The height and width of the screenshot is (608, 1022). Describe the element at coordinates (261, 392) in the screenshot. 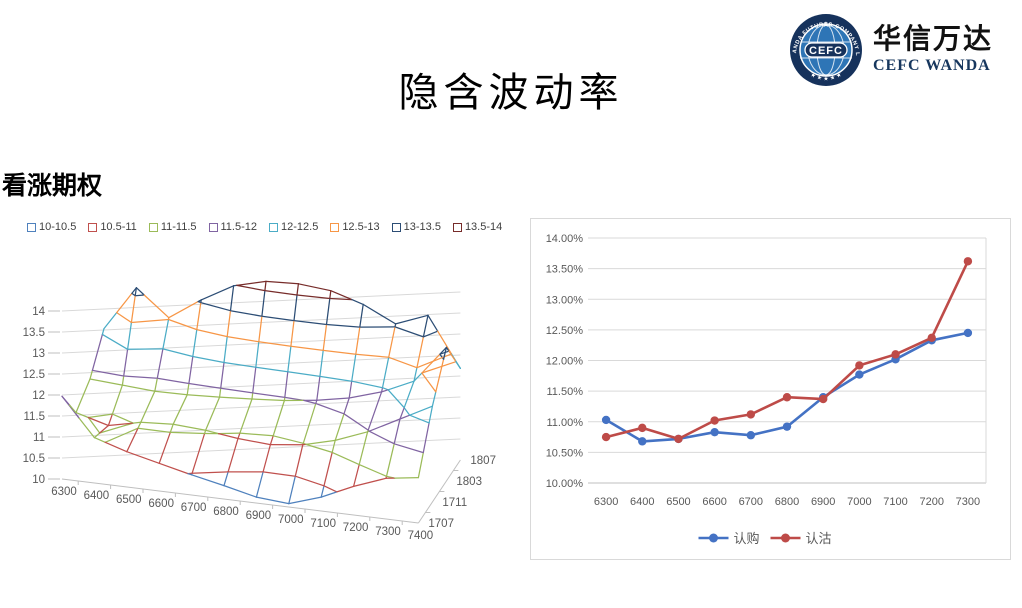

I see `surface-mesh` at that location.